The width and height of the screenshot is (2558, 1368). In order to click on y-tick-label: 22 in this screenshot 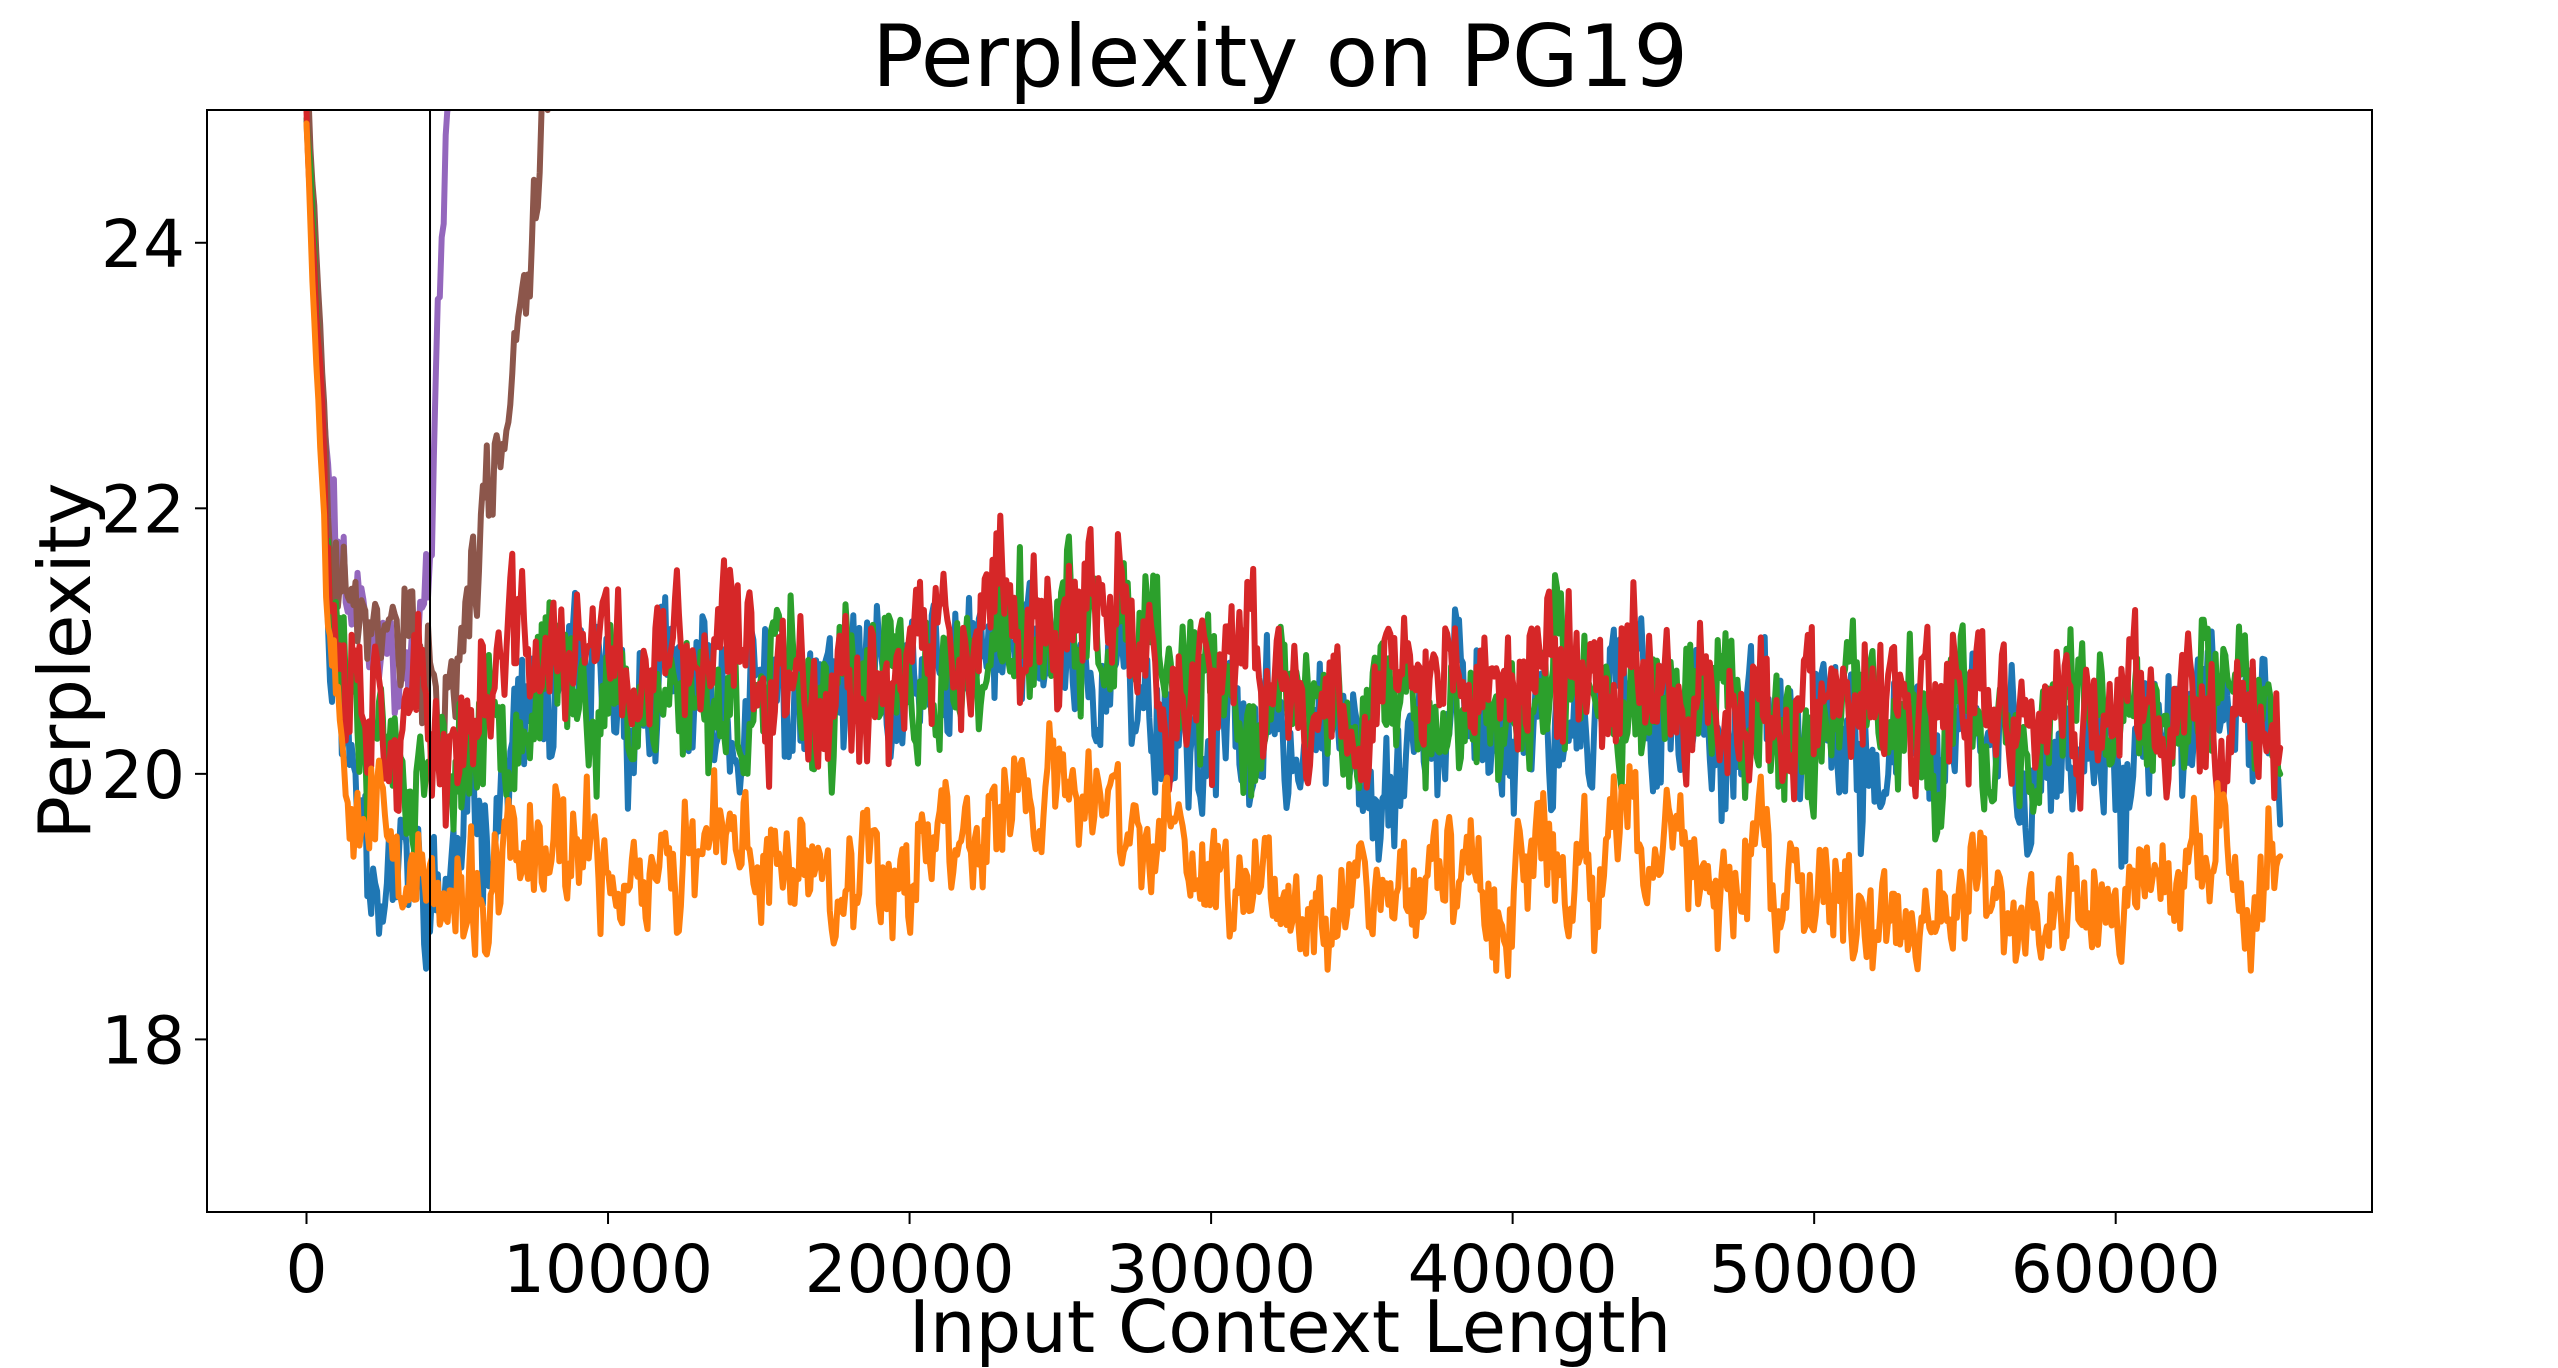, I will do `click(143, 509)`.